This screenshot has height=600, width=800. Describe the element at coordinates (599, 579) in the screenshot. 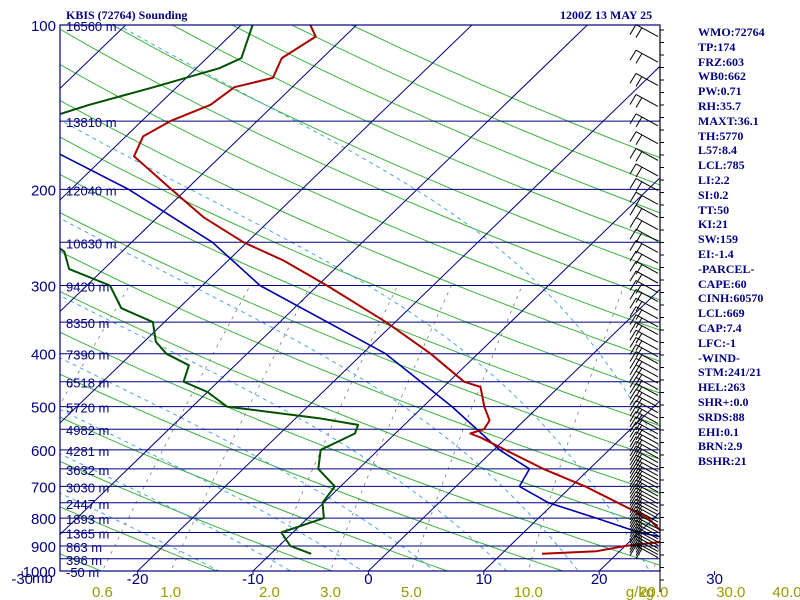

I see `temperature-label: 20` at that location.